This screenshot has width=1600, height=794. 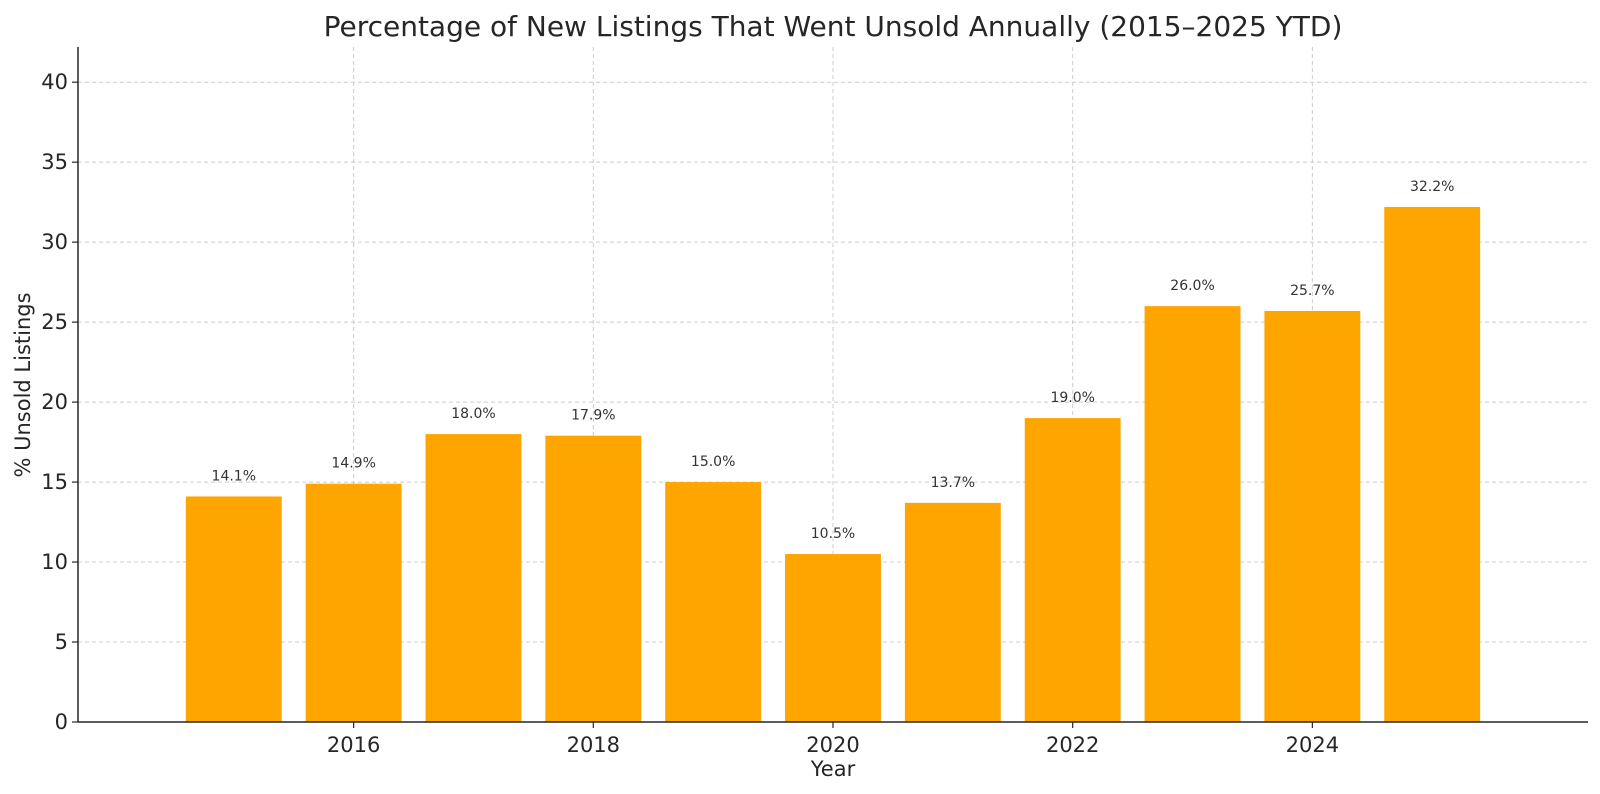 What do you see at coordinates (593, 416) in the screenshot?
I see `data-label-2018: 17.9%` at bounding box center [593, 416].